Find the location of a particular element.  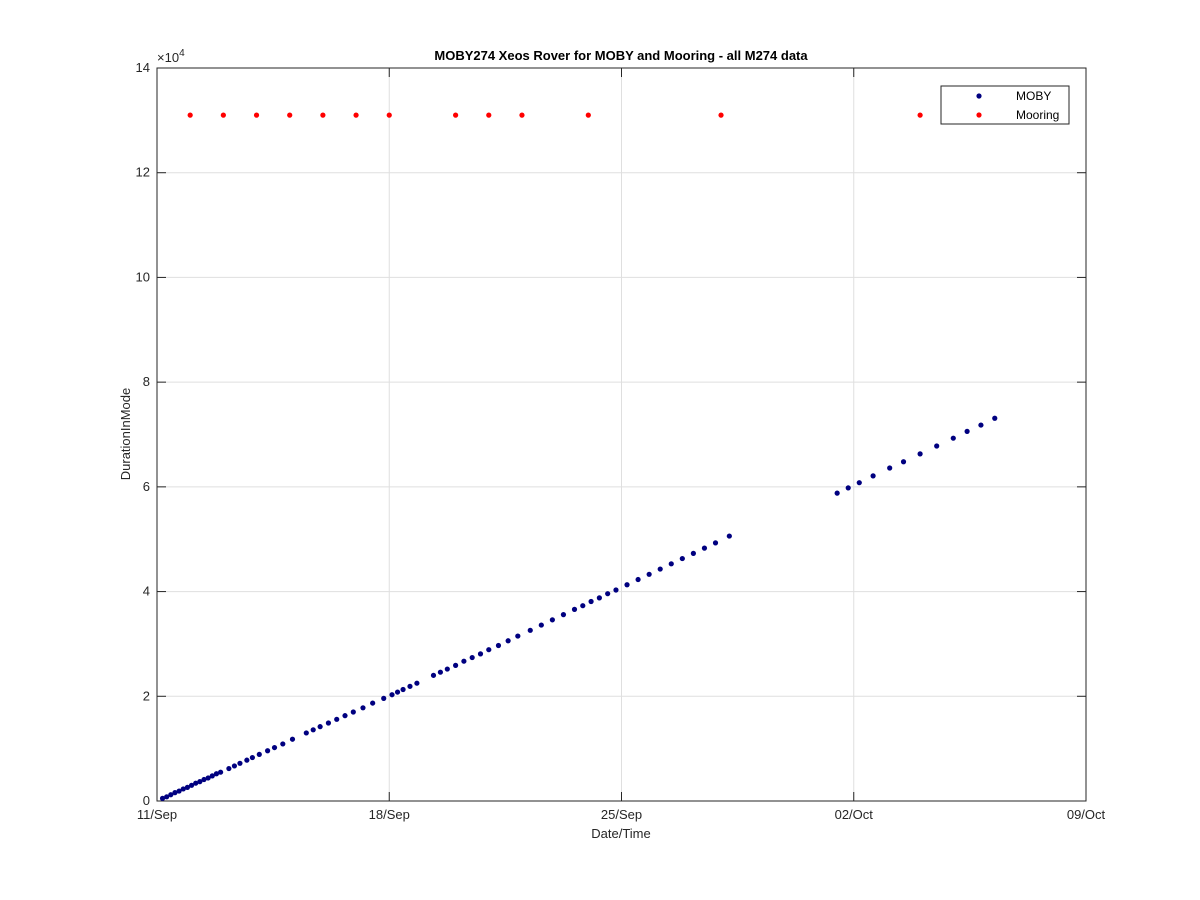

y-tick-label: 6 is located at coordinates (146, 486).